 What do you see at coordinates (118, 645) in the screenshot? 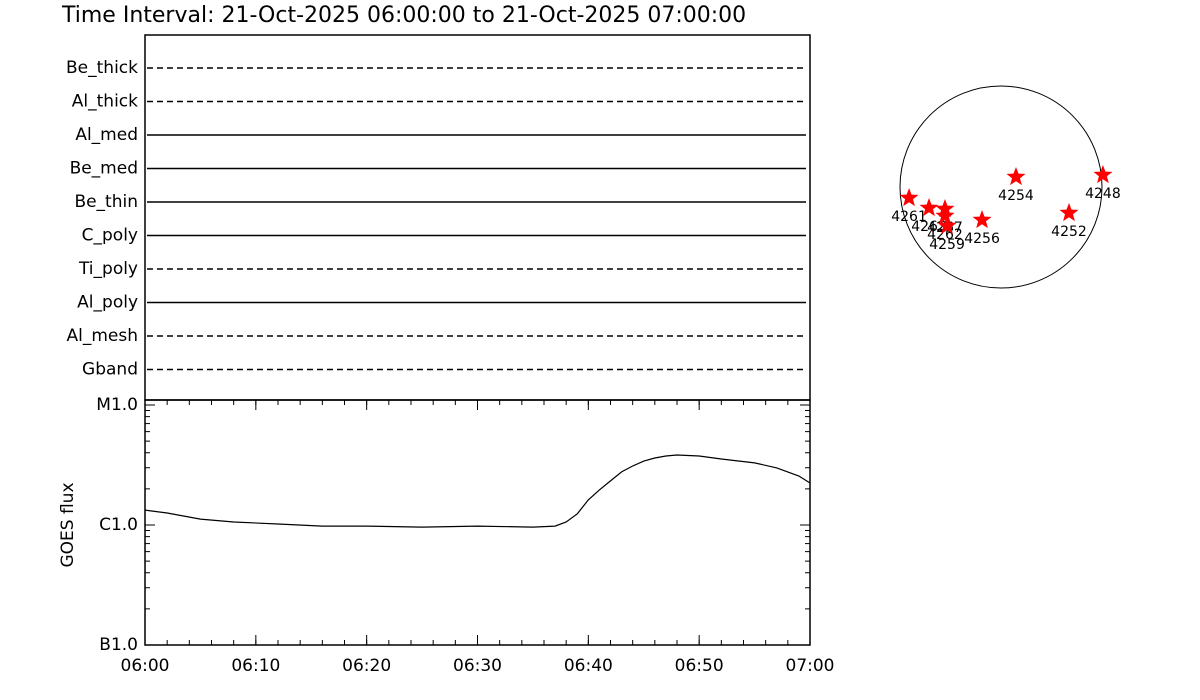
I see `y-tick-label: B1.0` at bounding box center [118, 645].